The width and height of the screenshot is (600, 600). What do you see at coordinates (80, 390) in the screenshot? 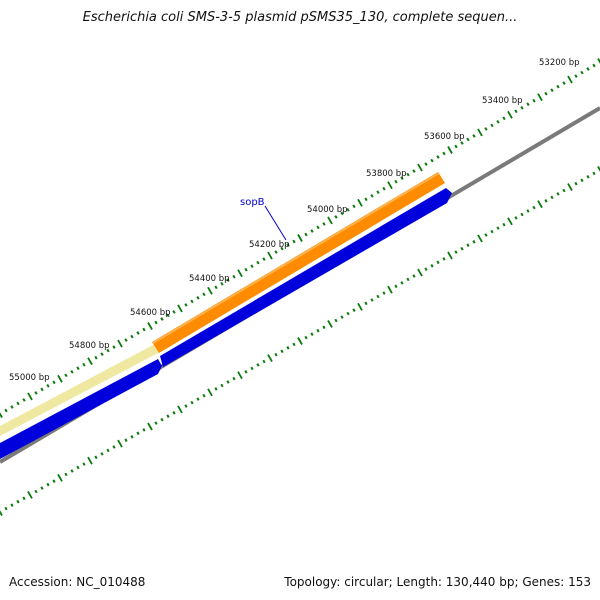
I see `gene-feature-pale` at bounding box center [80, 390].